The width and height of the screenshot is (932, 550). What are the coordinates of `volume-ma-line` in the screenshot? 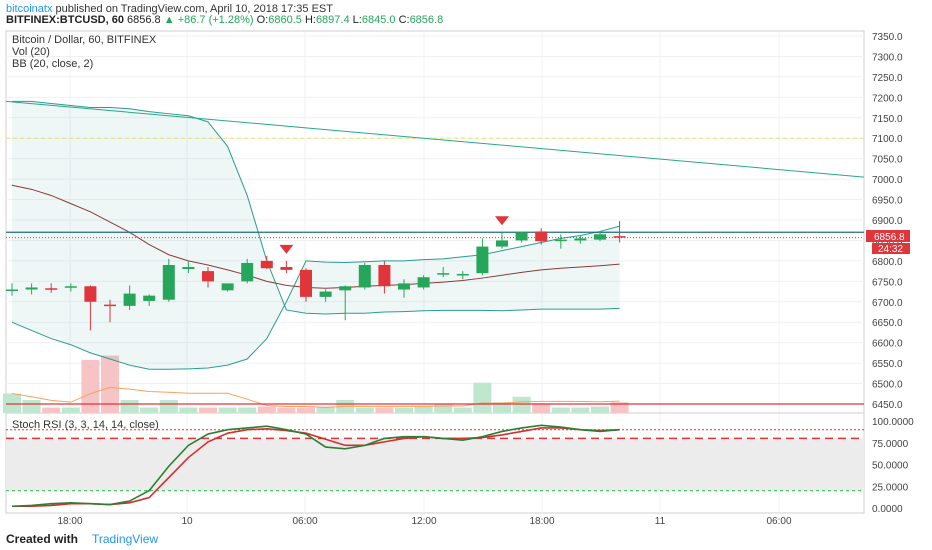 It's located at (315, 397).